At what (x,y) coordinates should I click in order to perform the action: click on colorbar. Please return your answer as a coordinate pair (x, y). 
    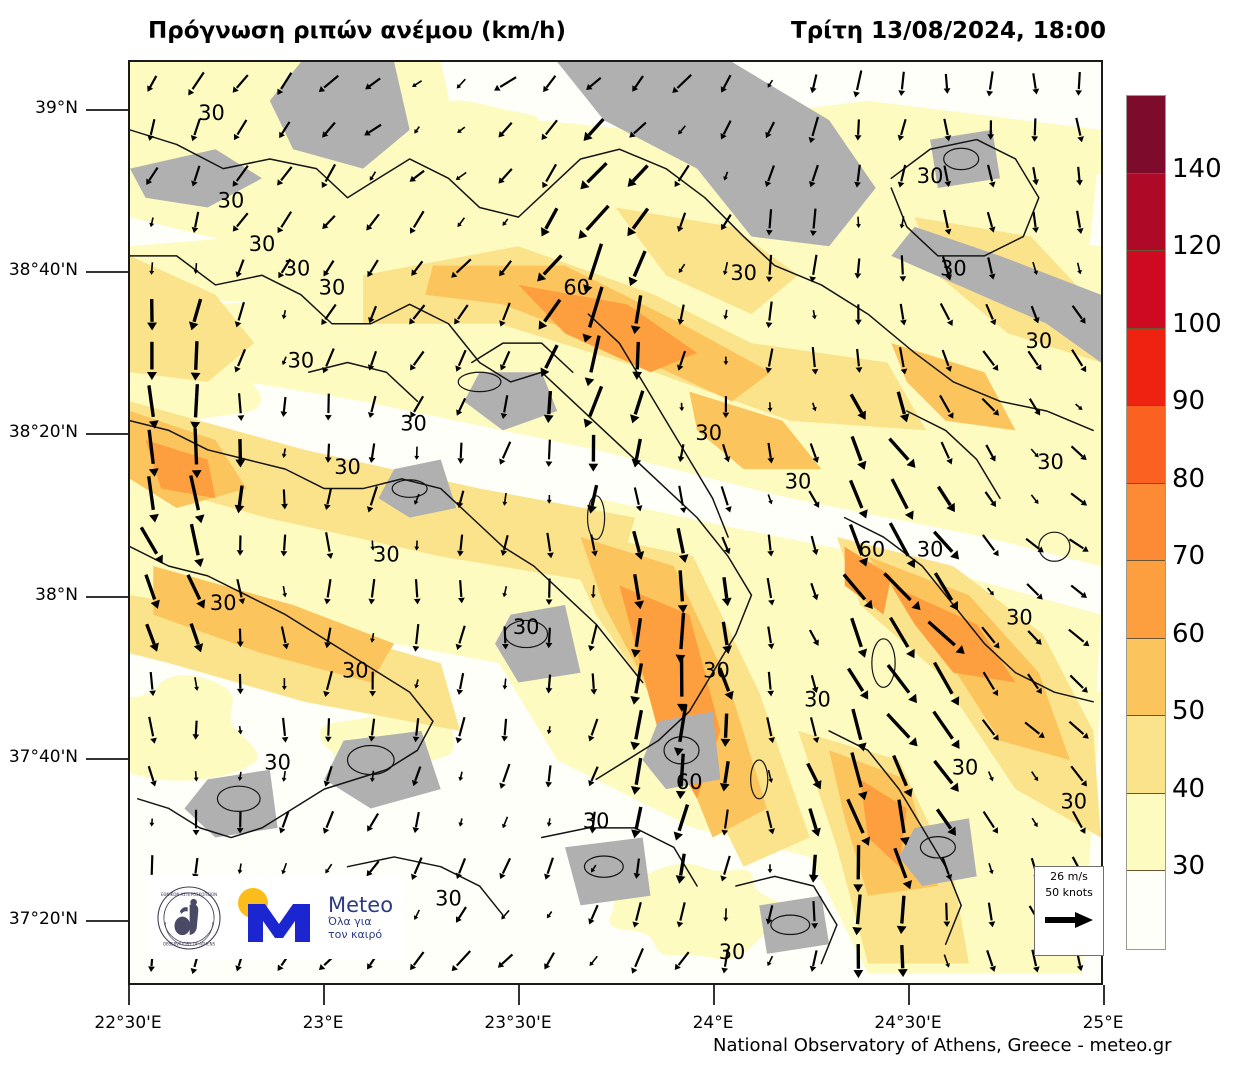
    Looking at the image, I should click on (1146, 522).